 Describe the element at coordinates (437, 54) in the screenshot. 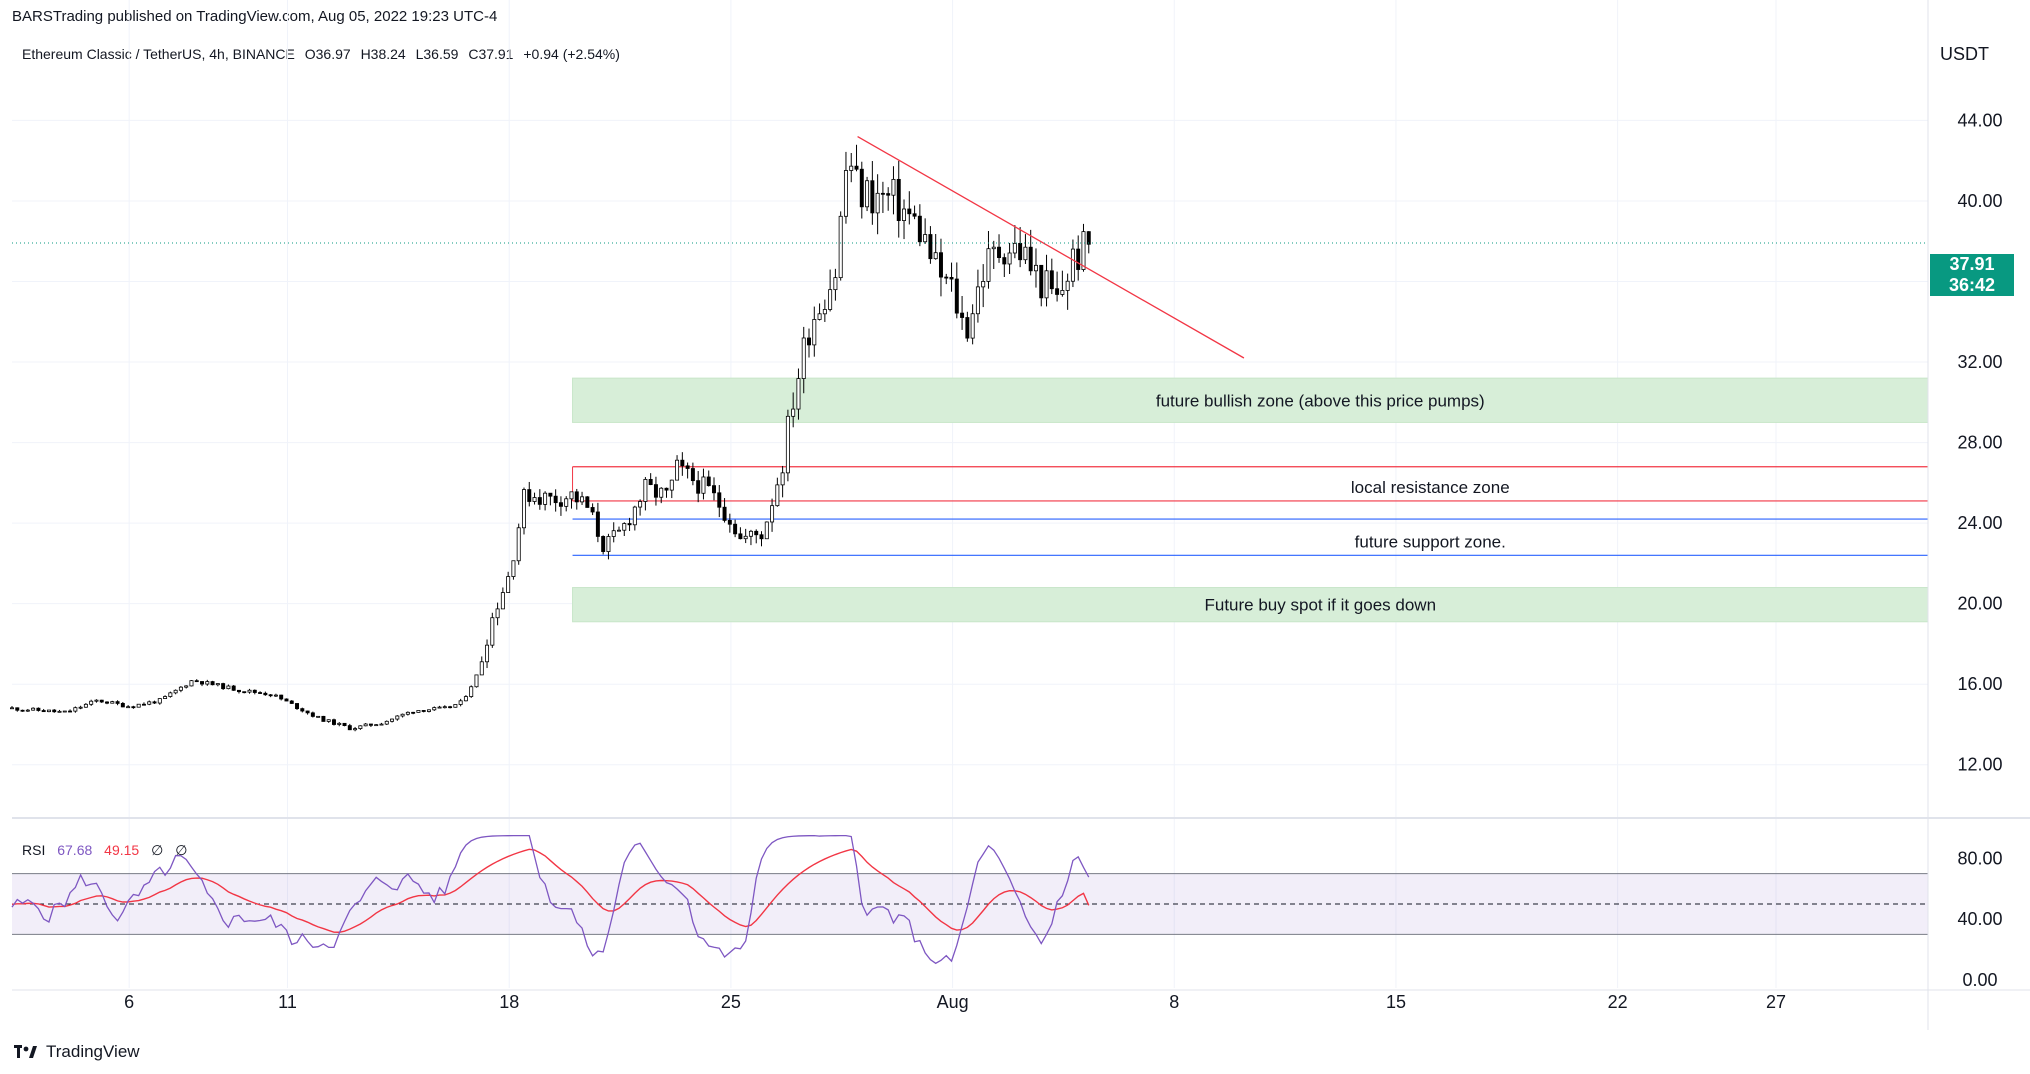

I see `ohlc-low: L36.59` at that location.